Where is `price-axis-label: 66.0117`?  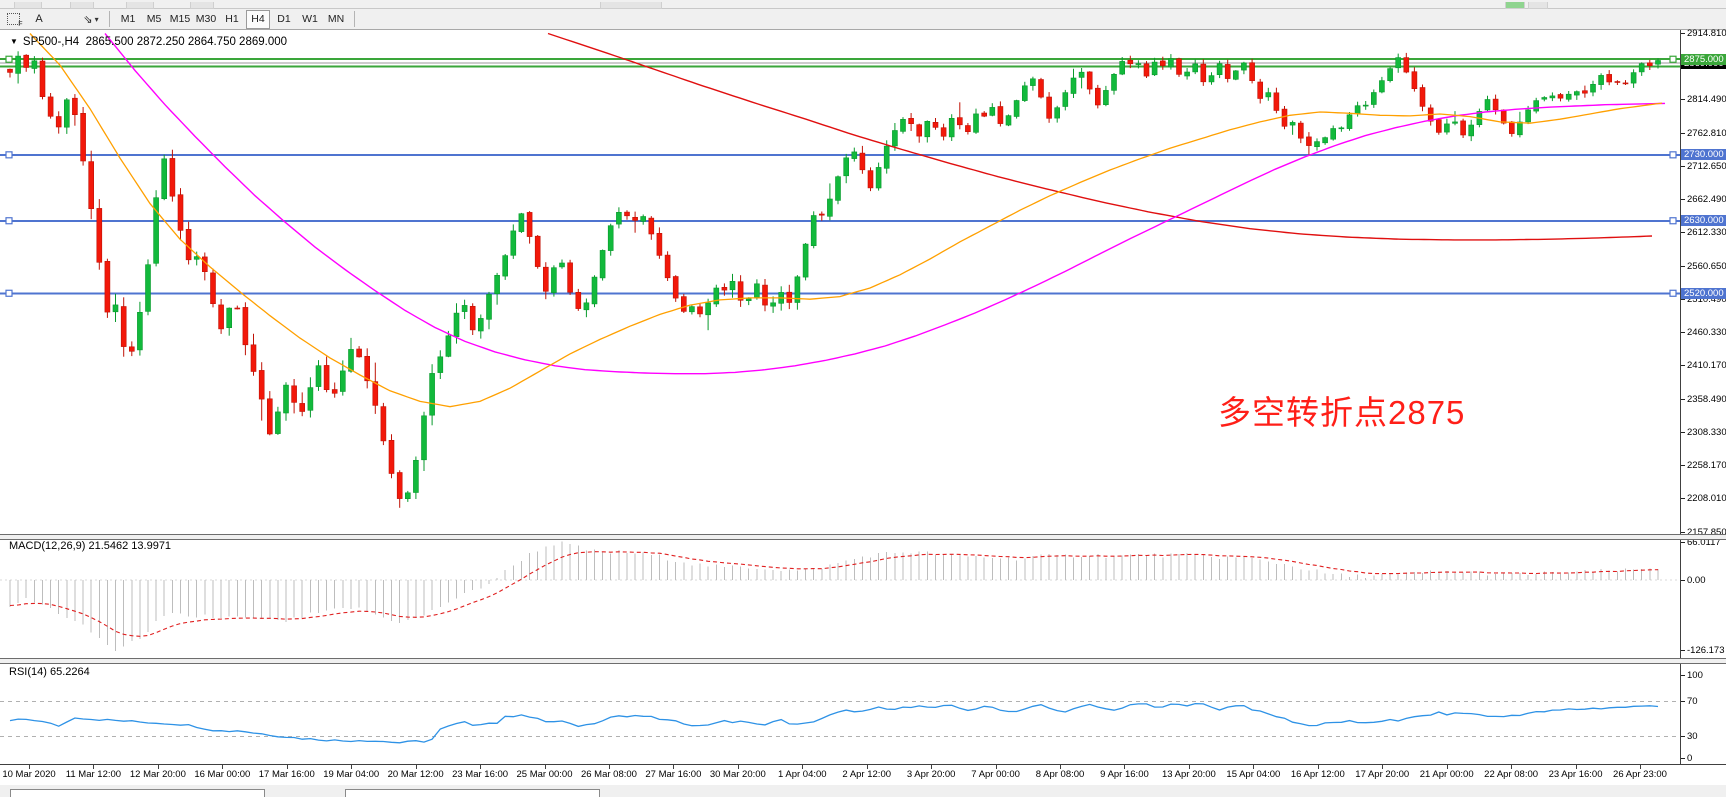 price-axis-label: 66.0117 is located at coordinates (1704, 543).